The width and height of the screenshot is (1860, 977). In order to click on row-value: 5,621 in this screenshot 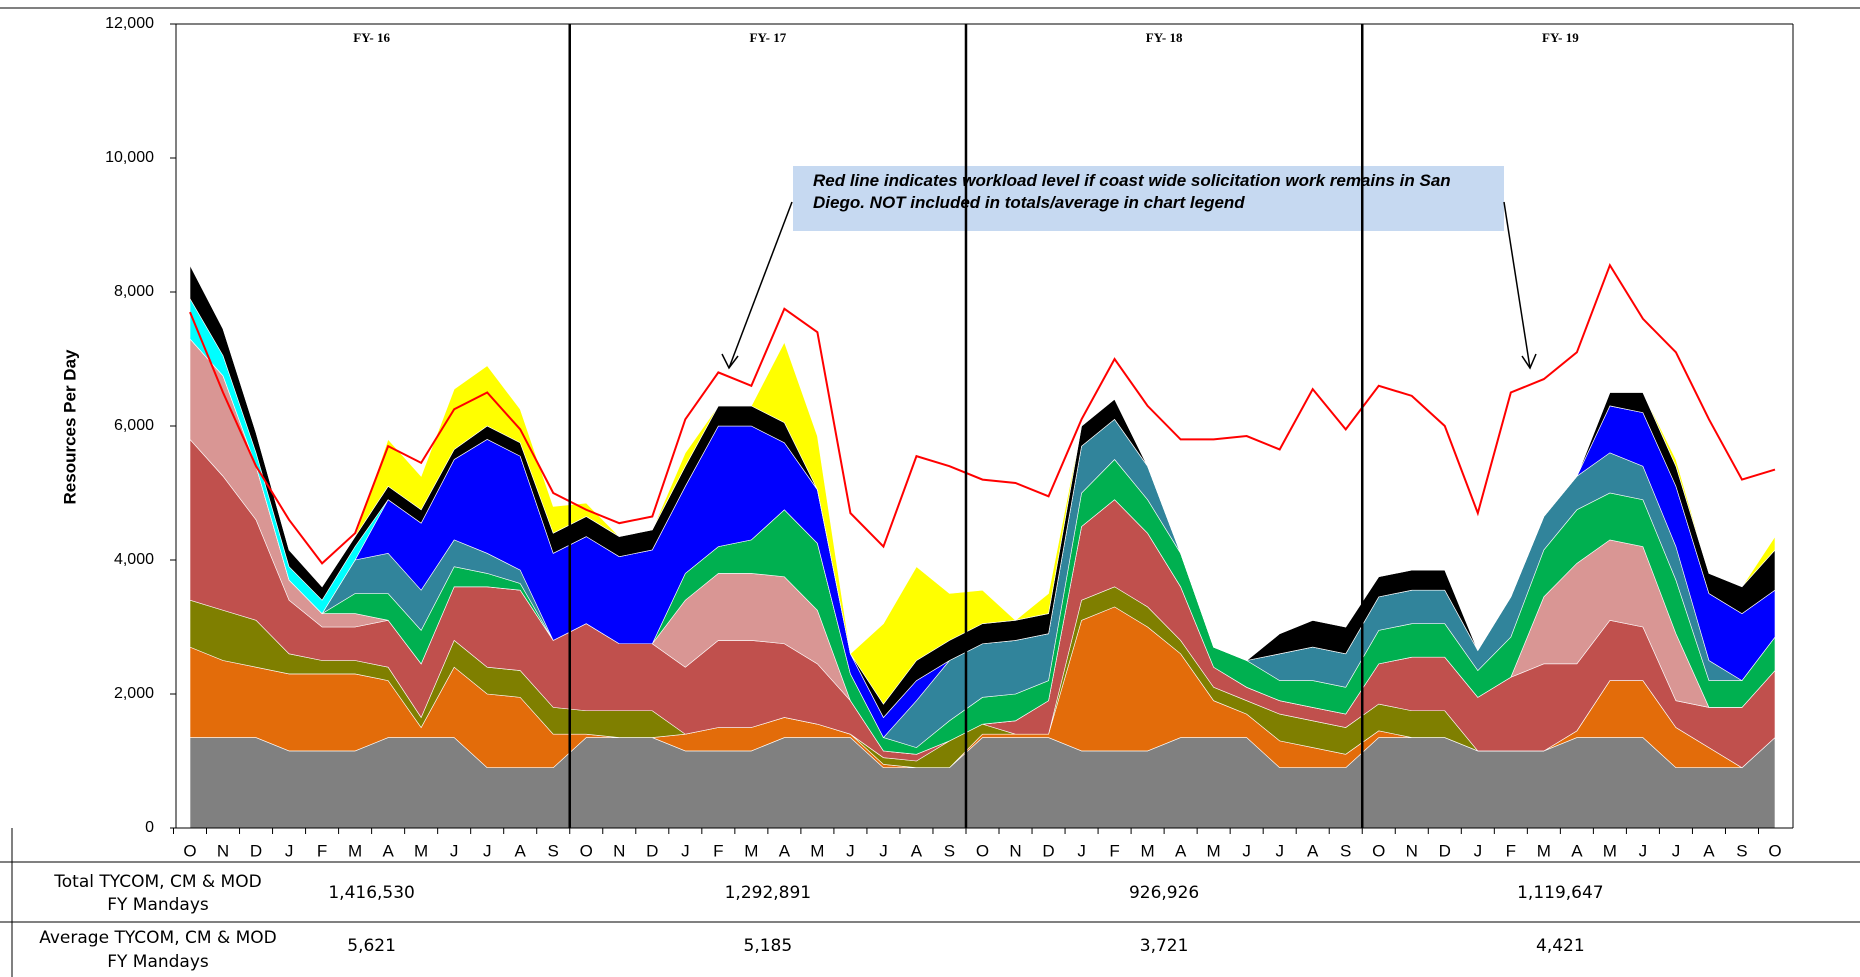, I will do `click(371, 946)`.